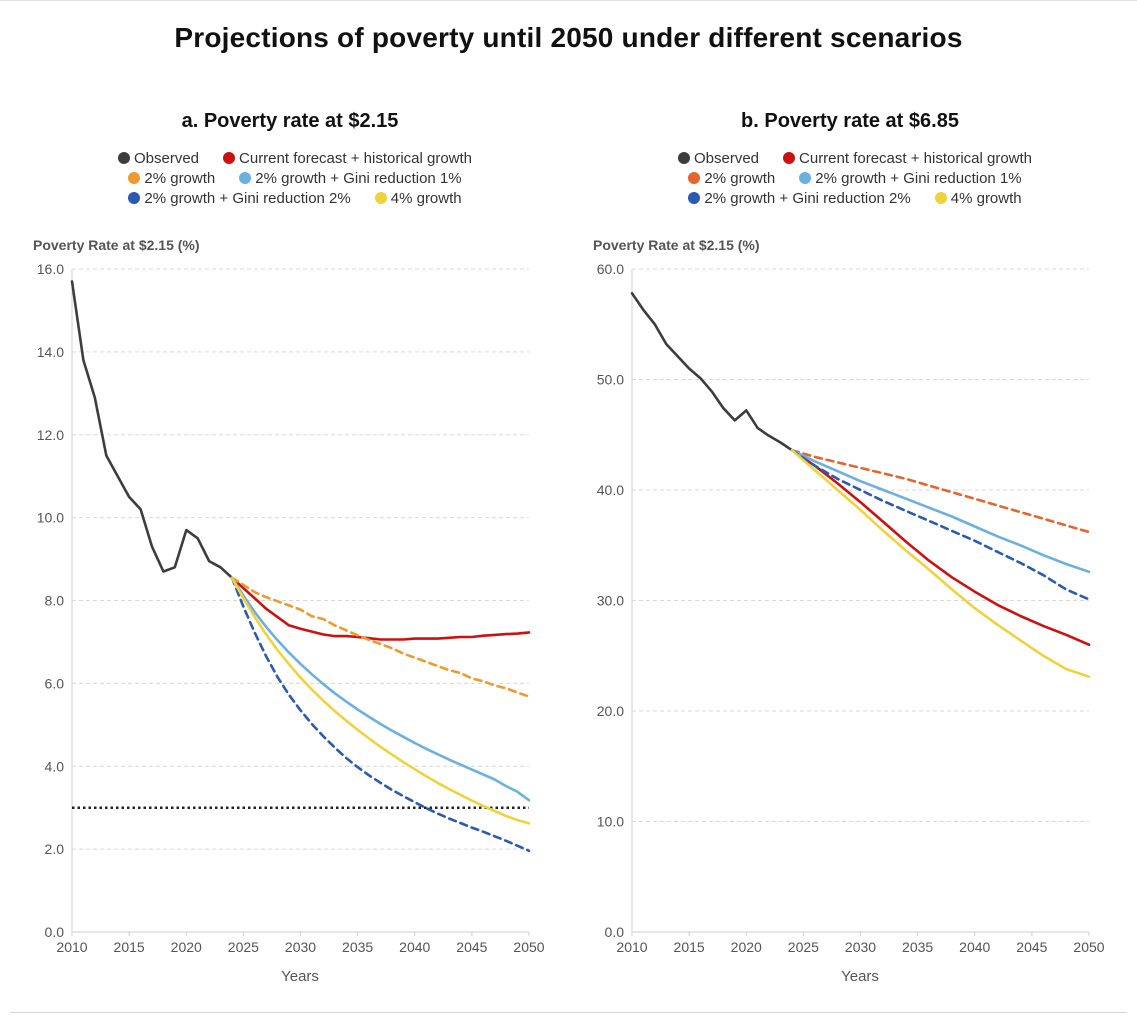 This screenshot has width=1137, height=1017. What do you see at coordinates (740, 178) in the screenshot?
I see `chart-b-legend-label: 2% growth` at bounding box center [740, 178].